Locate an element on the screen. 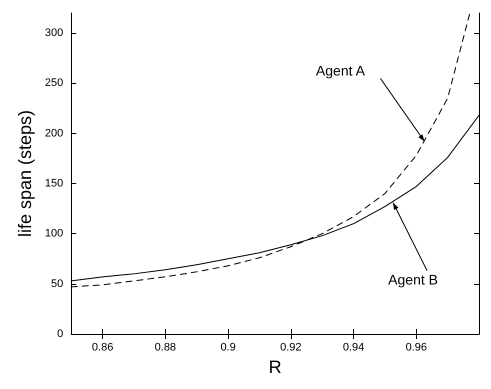 Image resolution: width=491 pixels, height=389 pixels. x-tick-label: 0.94 is located at coordinates (353, 348).